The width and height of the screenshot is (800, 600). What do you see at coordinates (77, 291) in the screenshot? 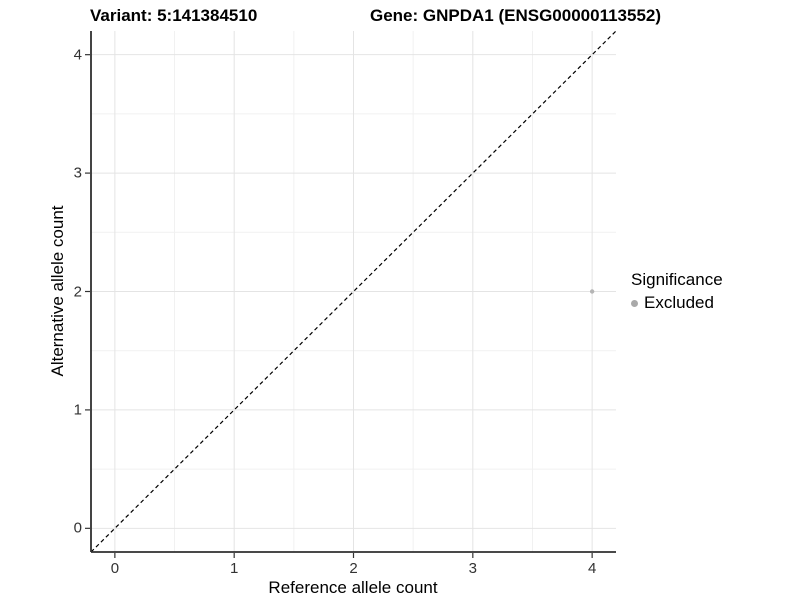
I see `y-tick-label: 2` at bounding box center [77, 291].